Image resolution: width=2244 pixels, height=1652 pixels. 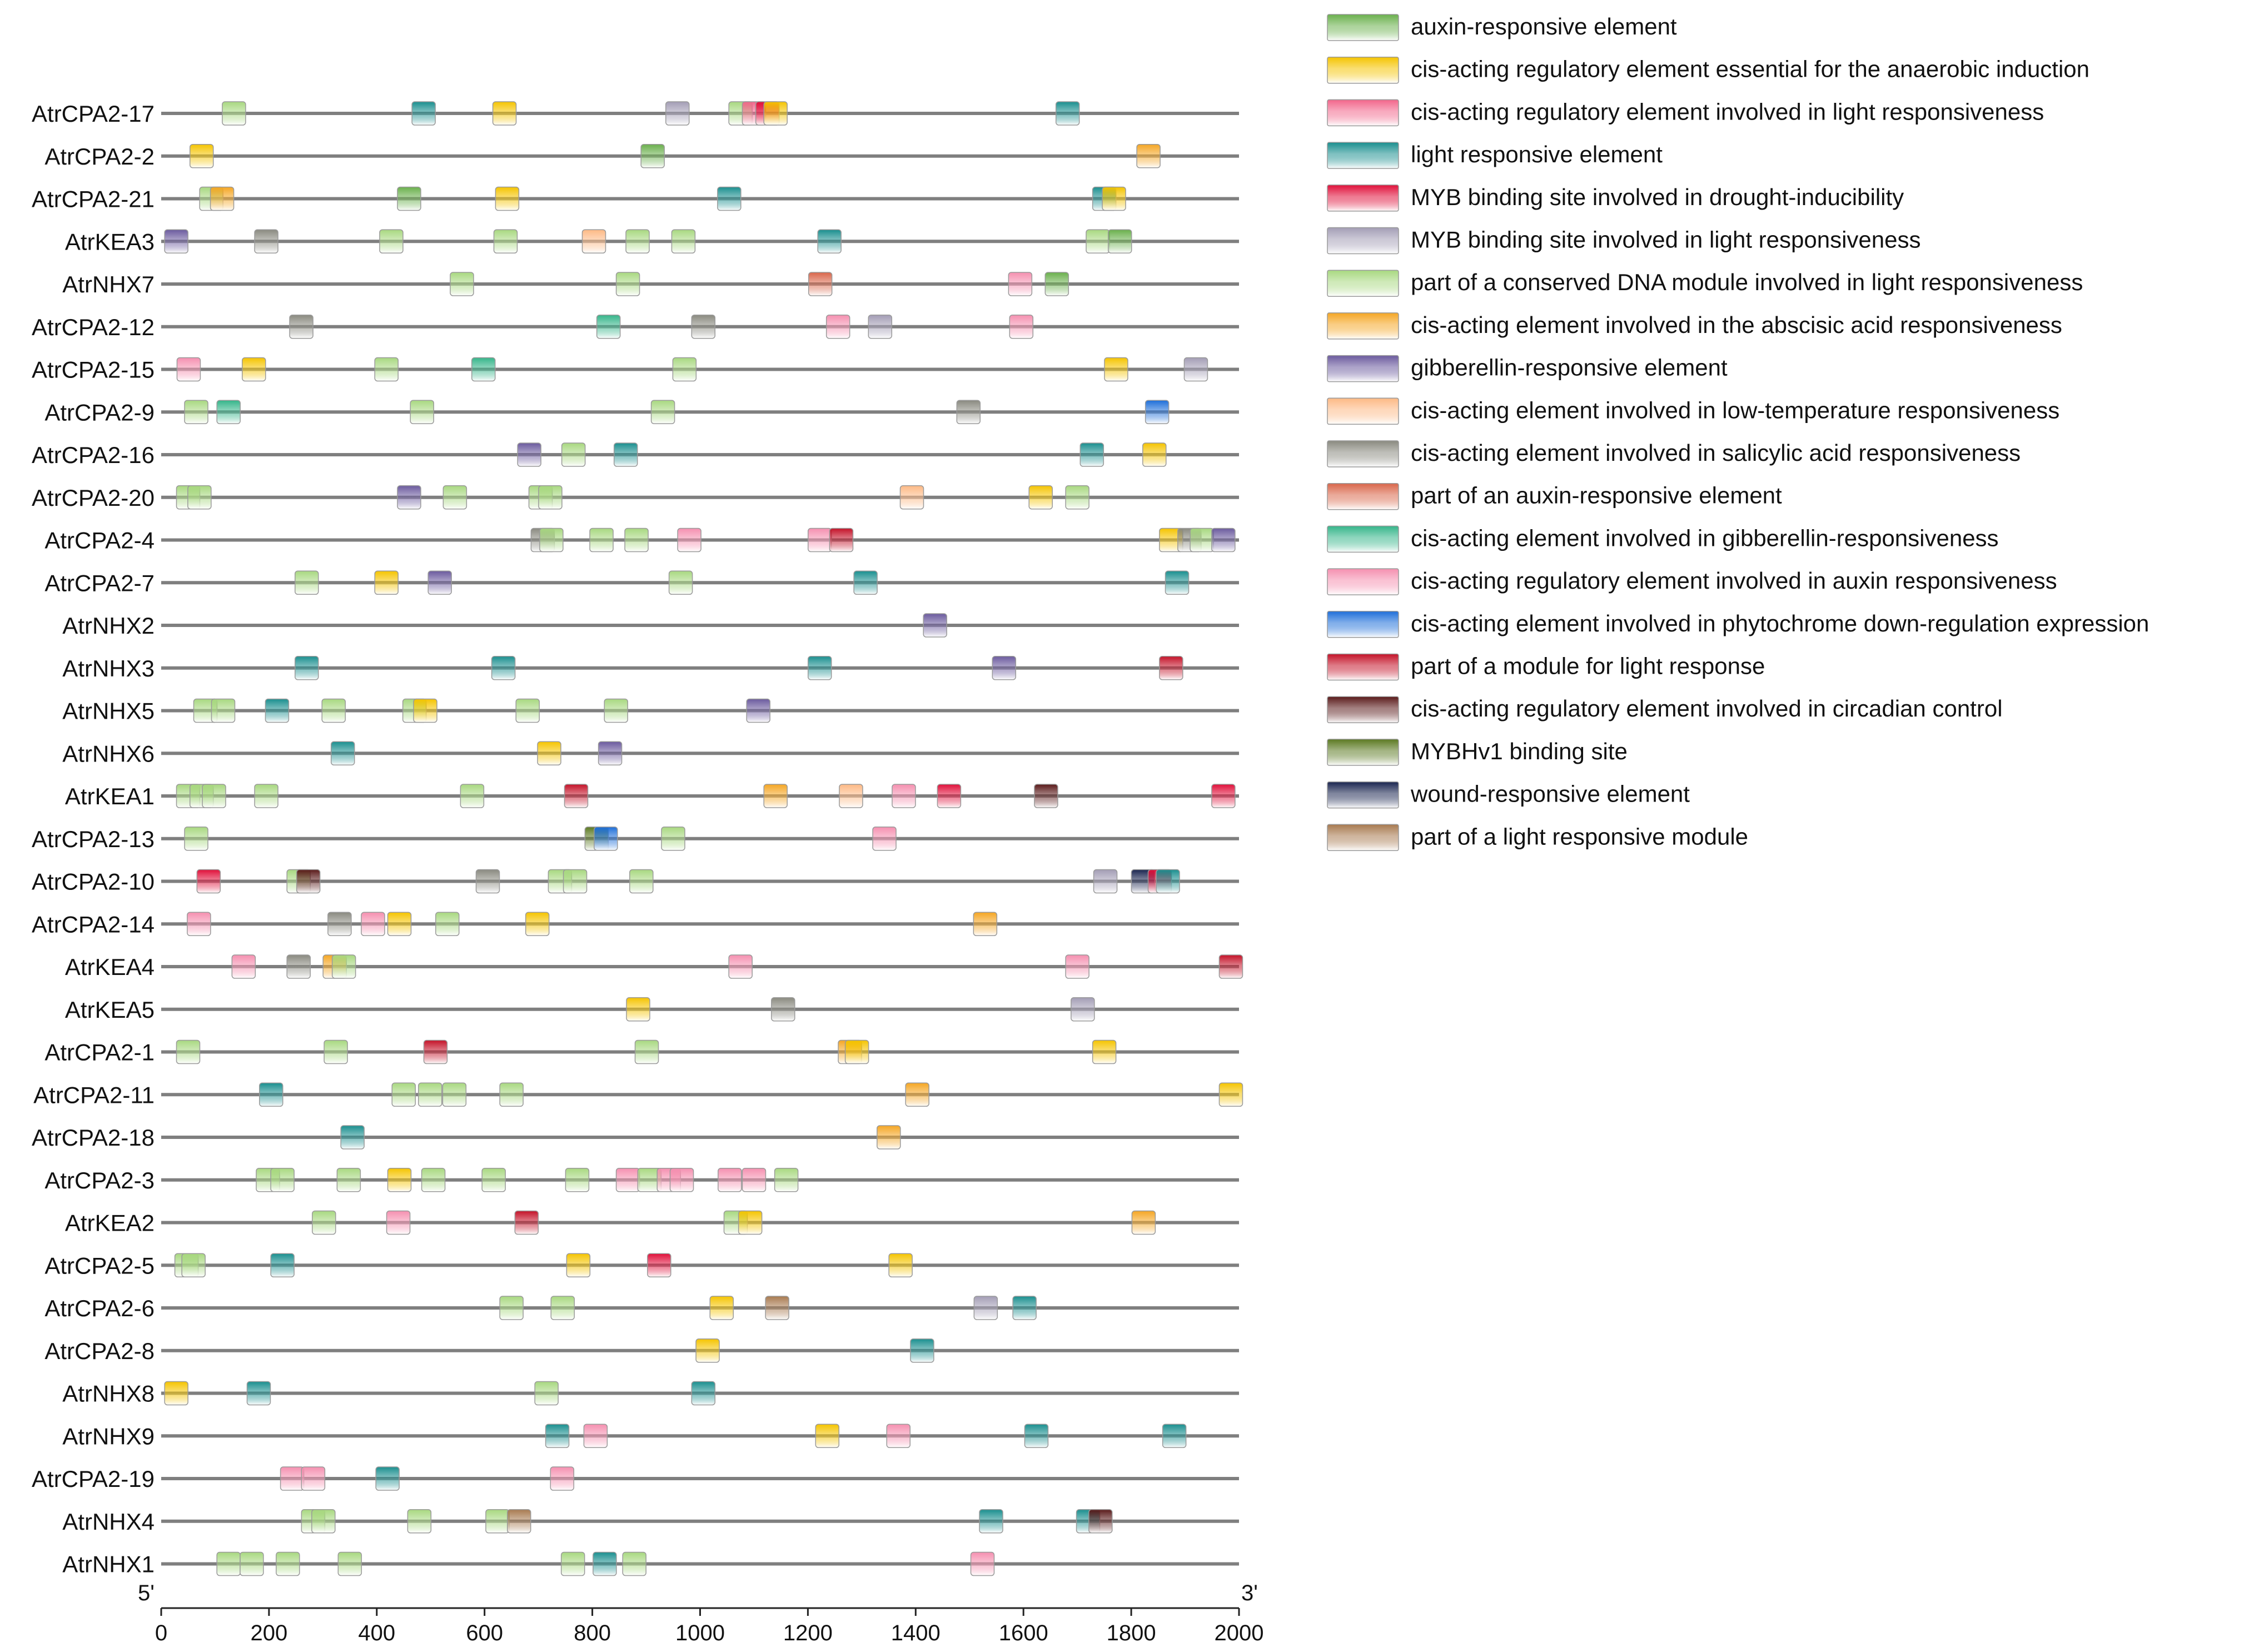 I want to click on axis-tick-label: 0, so click(x=161, y=1633).